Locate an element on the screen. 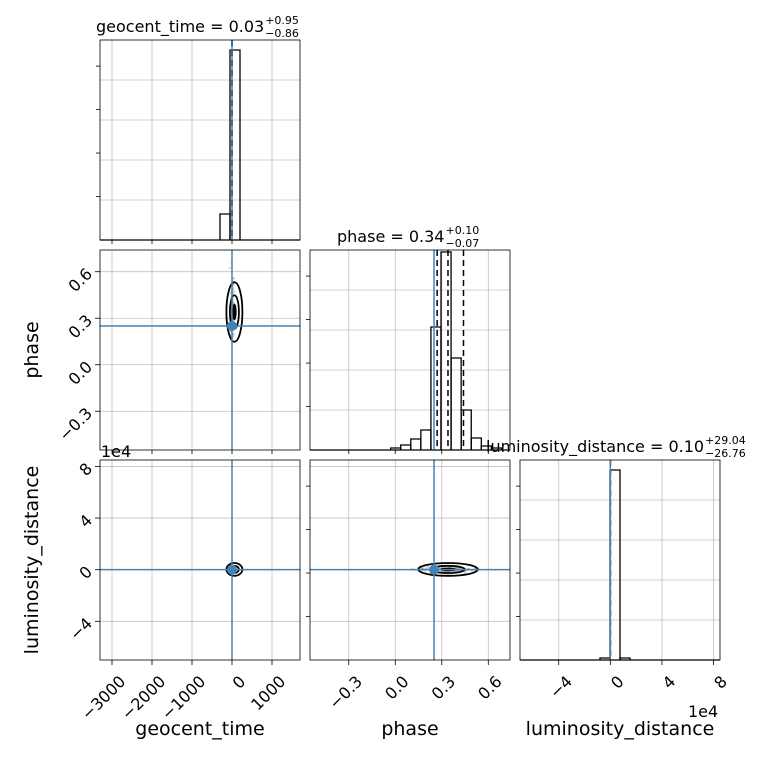 The width and height of the screenshot is (760, 760). x-tick-label: 0.0 is located at coordinates (396, 687).